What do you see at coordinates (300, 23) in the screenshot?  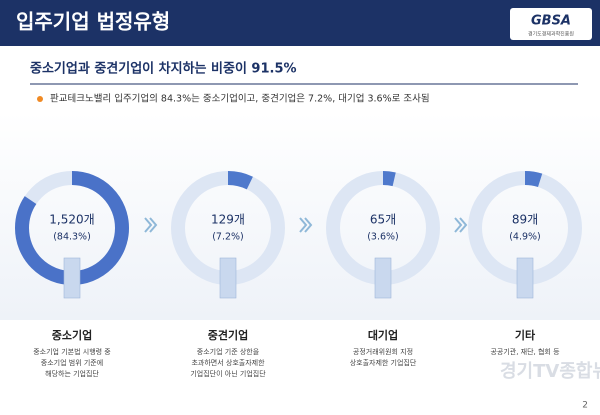 I see `header-bar` at bounding box center [300, 23].